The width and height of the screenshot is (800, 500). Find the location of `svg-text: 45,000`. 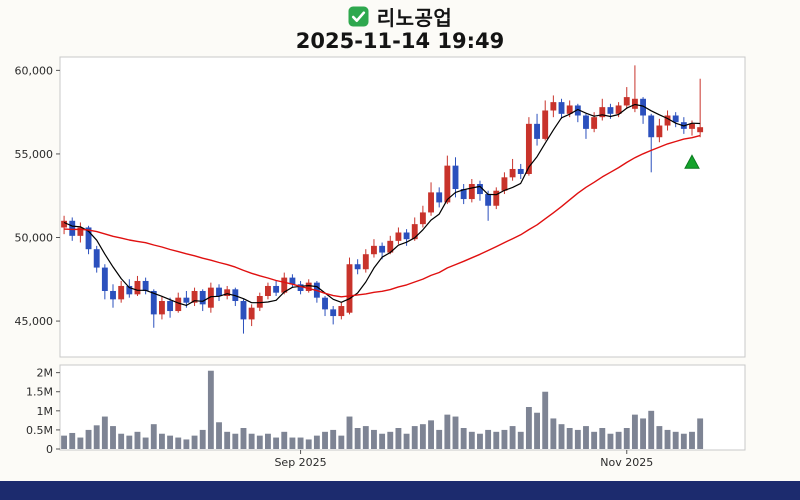

svg-text: 45,000 is located at coordinates (34, 321).